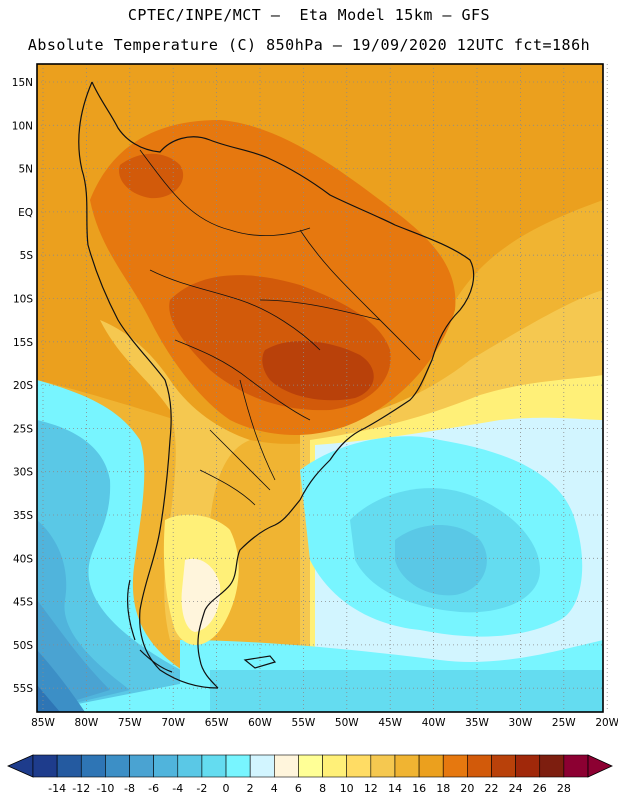  Describe the element at coordinates (23, 343) in the screenshot. I see `lat-label: 15S` at that location.